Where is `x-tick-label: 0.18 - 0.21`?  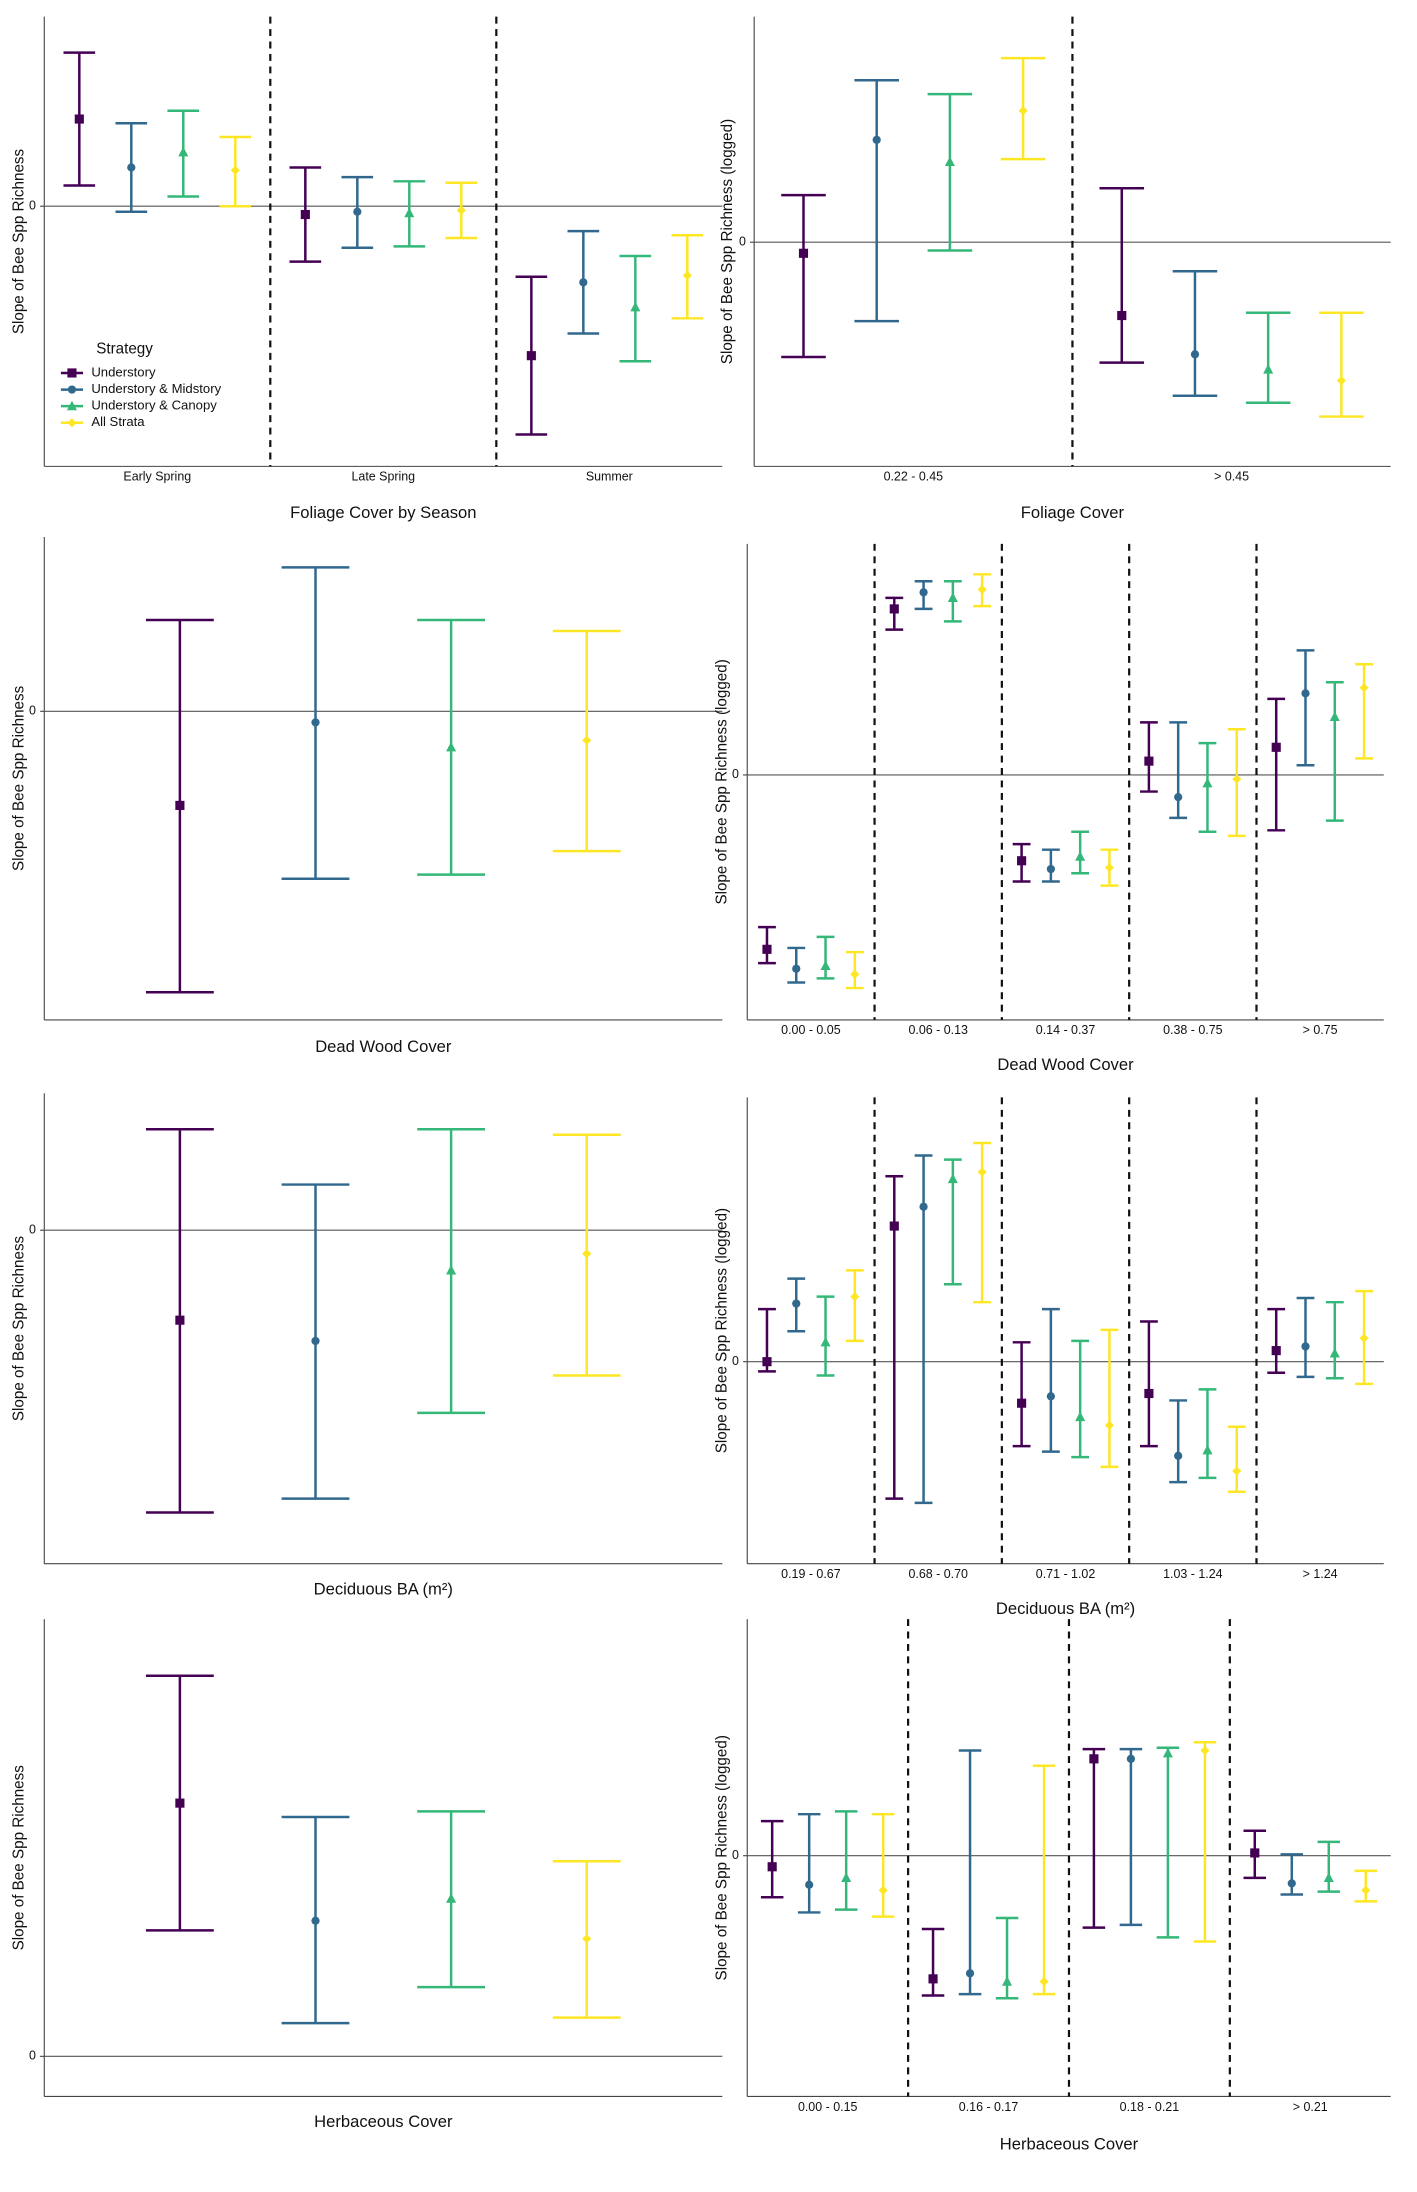 x-tick-label: 0.18 - 0.21 is located at coordinates (1150, 2107).